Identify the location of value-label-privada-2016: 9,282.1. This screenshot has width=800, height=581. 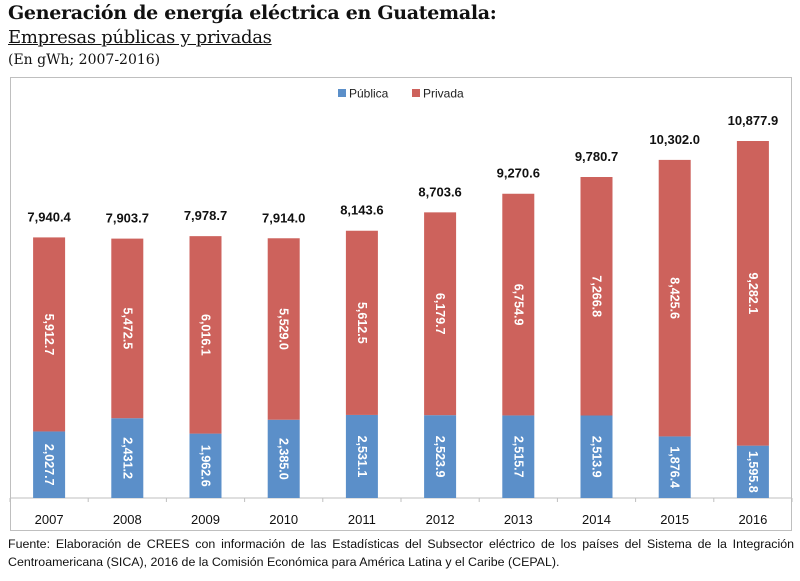
(753, 293).